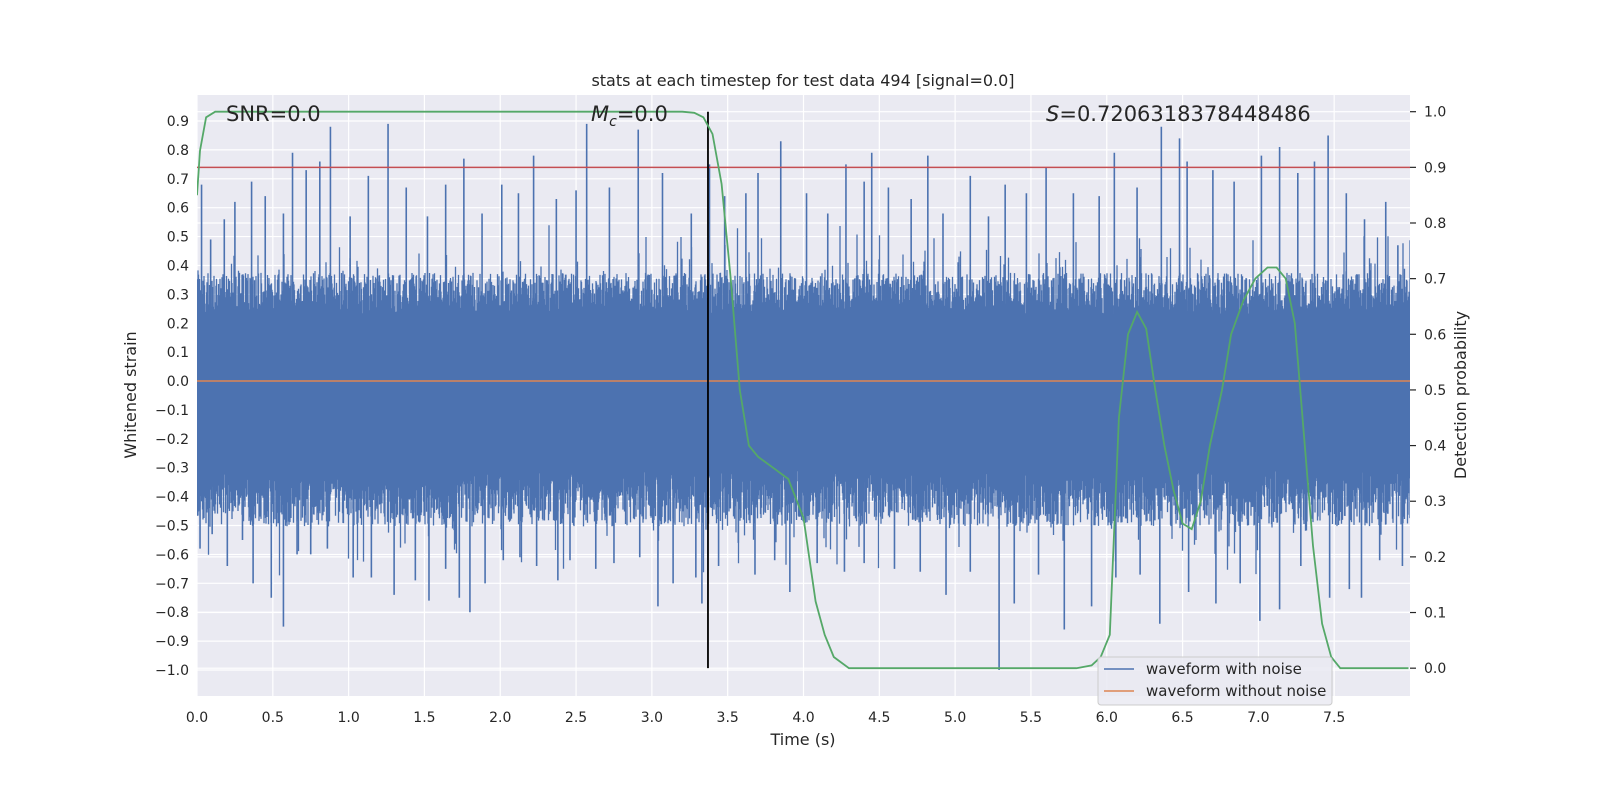 The height and width of the screenshot is (804, 1600). Describe the element at coordinates (1435, 558) in the screenshot. I see `y-right-tick-label: 0.2` at that location.